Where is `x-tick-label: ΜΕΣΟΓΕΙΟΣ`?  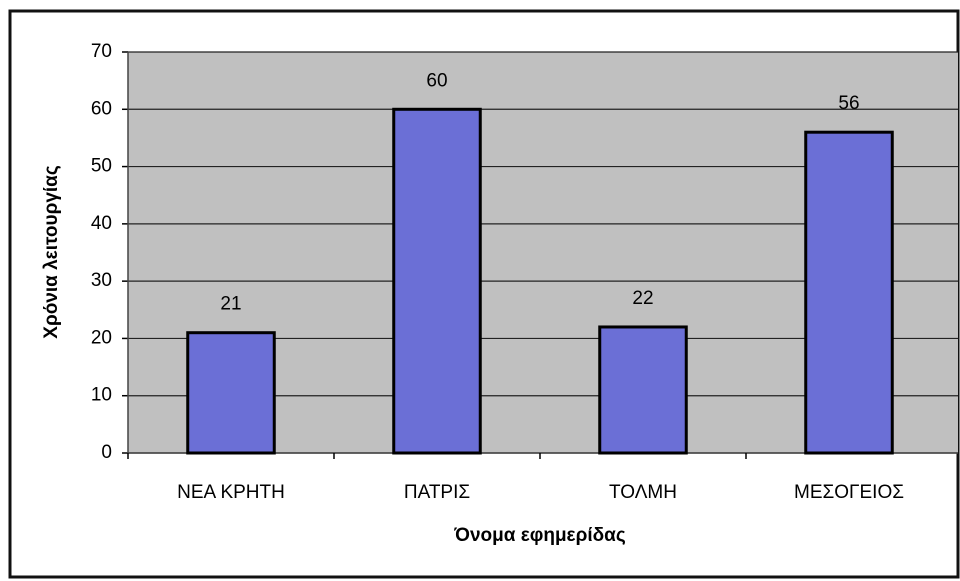
x-tick-label: ΜΕΣΟΓΕΙΟΣ is located at coordinates (849, 492).